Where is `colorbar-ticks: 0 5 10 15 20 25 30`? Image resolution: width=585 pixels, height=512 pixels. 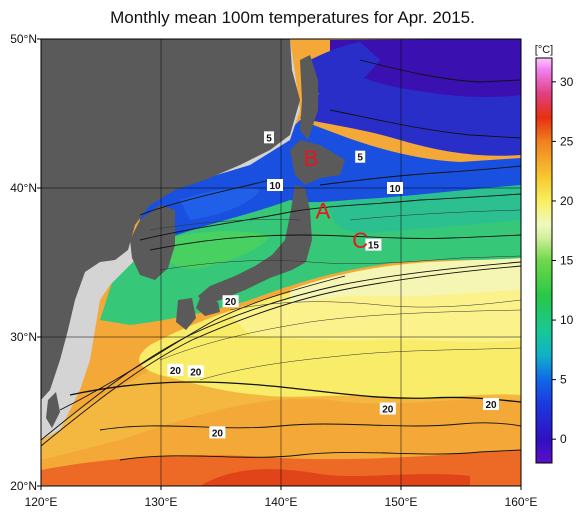 colorbar-ticks: 0 5 10 15 20 25 30 is located at coordinates (563, 260).